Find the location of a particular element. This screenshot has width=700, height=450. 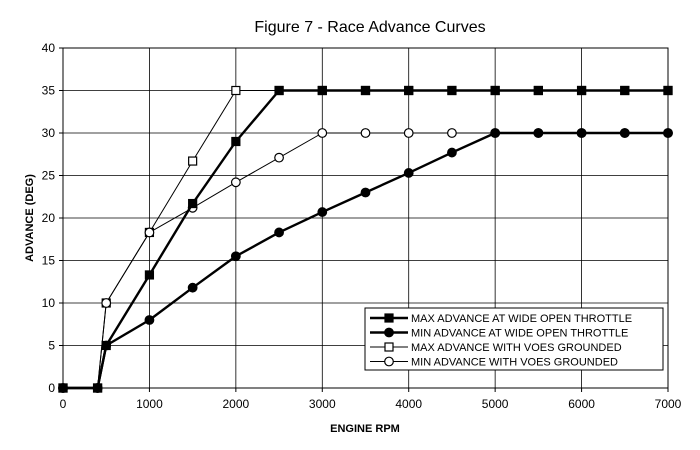

legend-item-max-voes: MAX ADVANCE WITH VOES GROUNDED is located at coordinates (496, 348).